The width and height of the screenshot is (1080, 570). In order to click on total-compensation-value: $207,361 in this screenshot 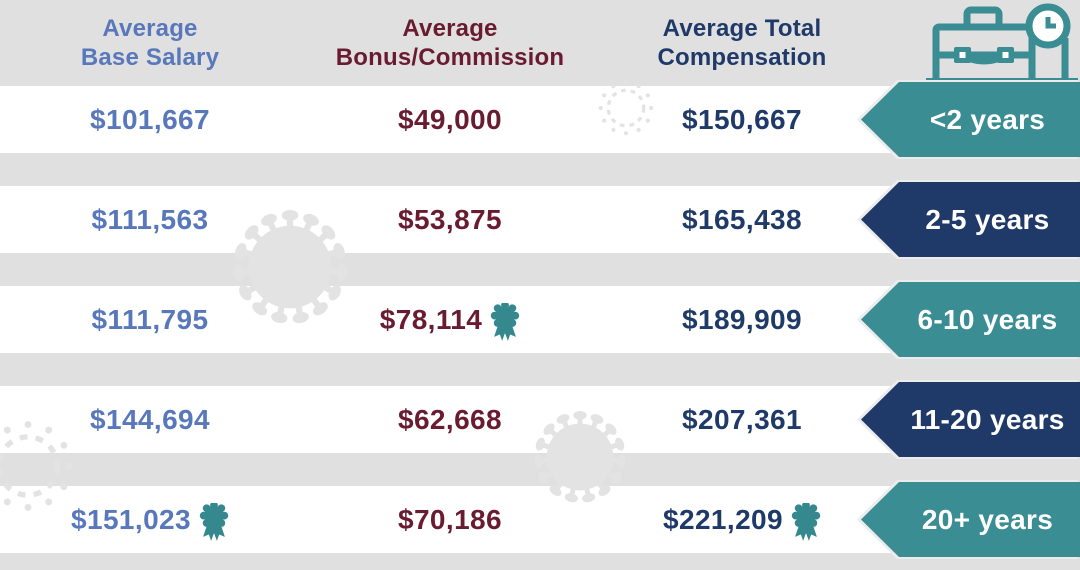, I will do `click(742, 419)`.